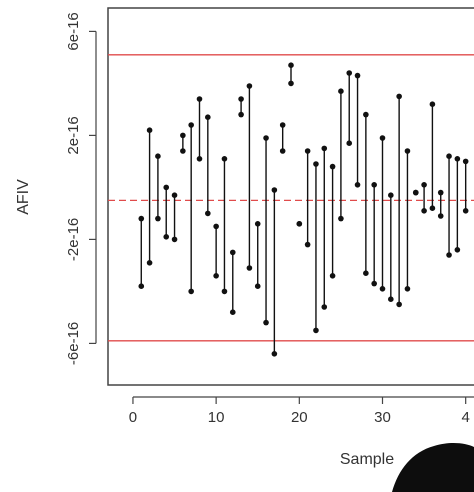  Describe the element at coordinates (299, 417) in the screenshot. I see `x-tick-label: 20` at that location.